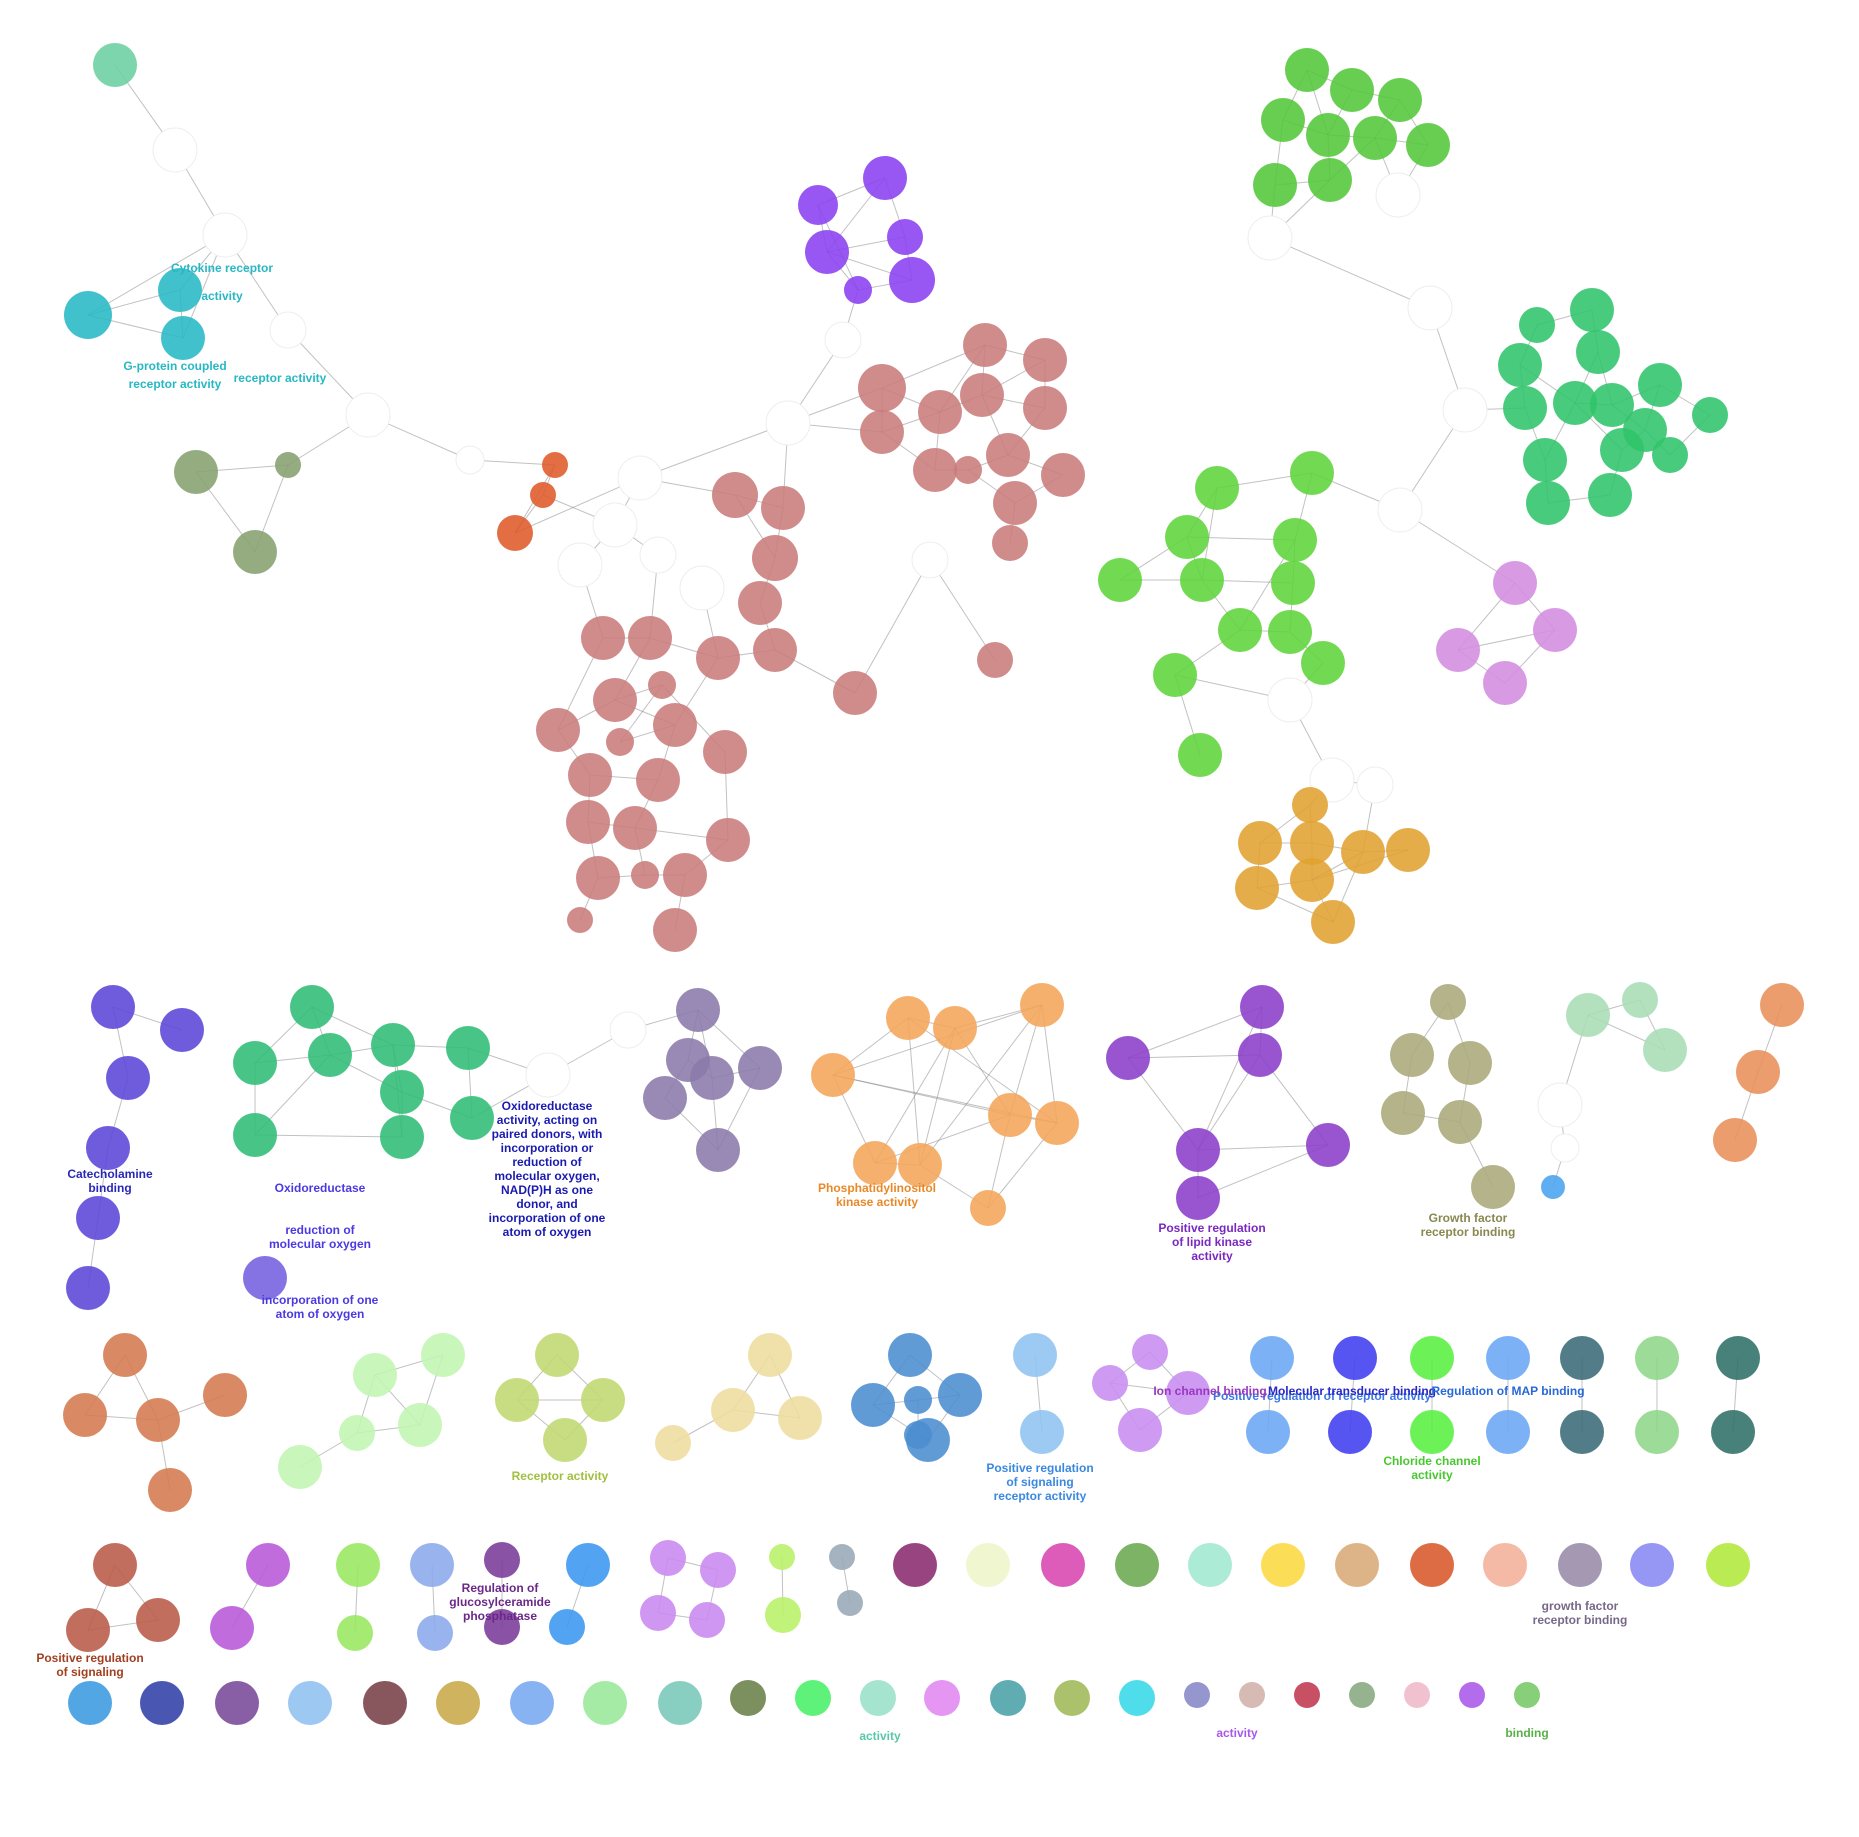 Image resolution: width=1859 pixels, height=1837 pixels. Describe the element at coordinates (320, 1244) in the screenshot. I see `term-label: molecular oxygen` at that location.